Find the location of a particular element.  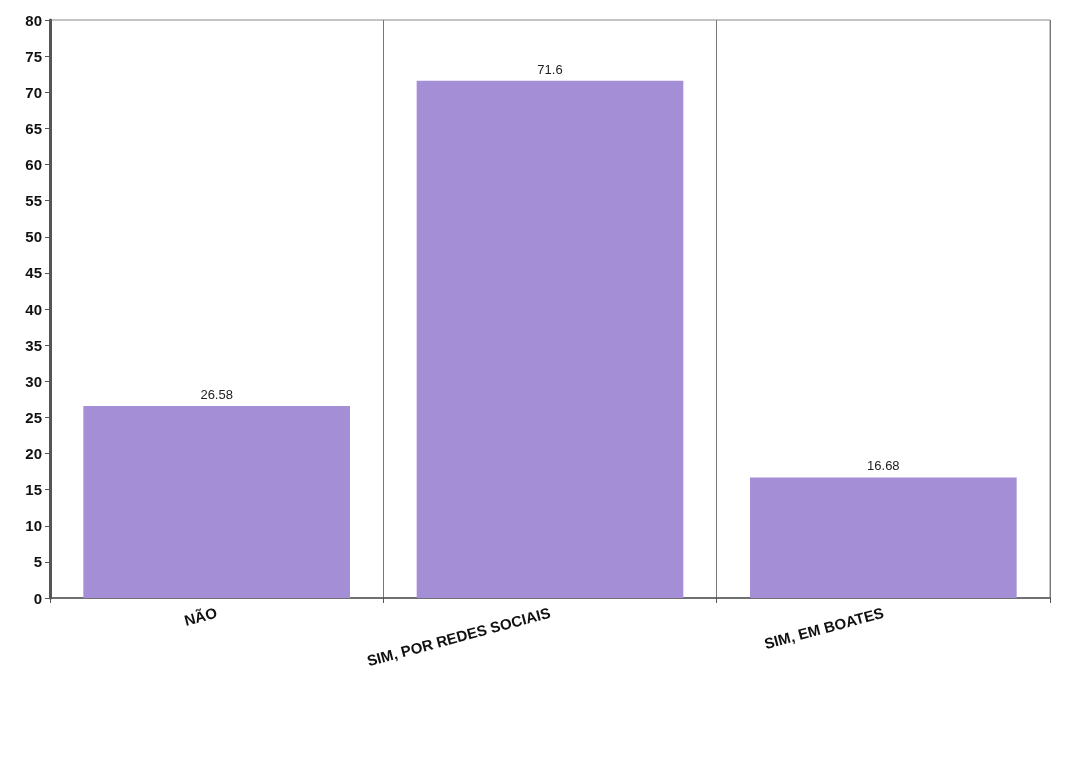

y-tick-label: 50 is located at coordinates (33, 237).